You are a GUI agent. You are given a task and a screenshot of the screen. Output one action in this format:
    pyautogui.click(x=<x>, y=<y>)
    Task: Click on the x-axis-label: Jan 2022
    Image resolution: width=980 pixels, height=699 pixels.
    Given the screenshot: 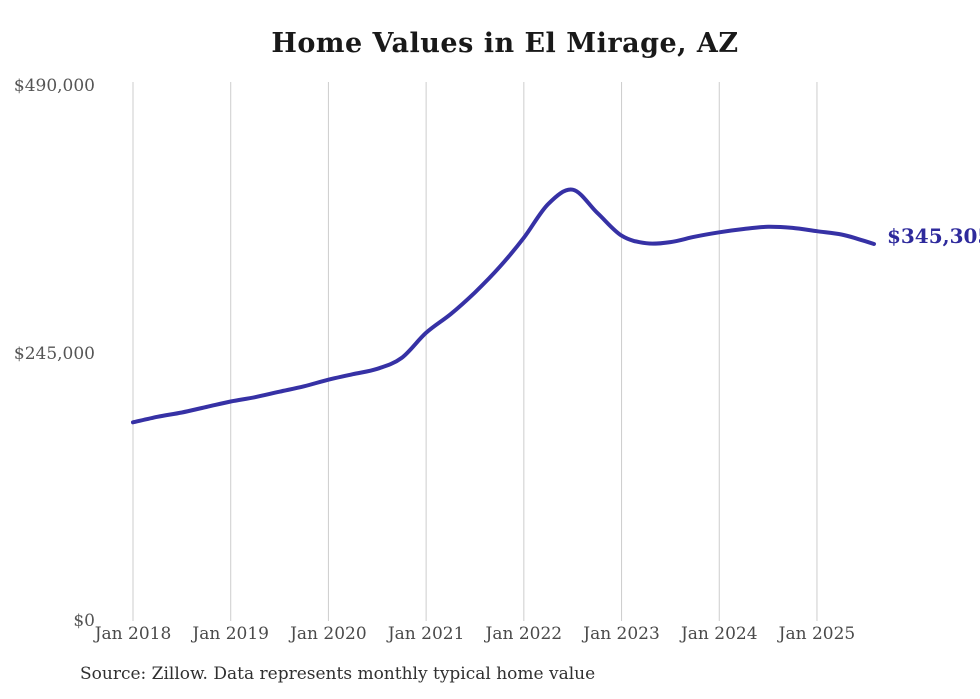 What is the action you would take?
    pyautogui.click(x=524, y=634)
    